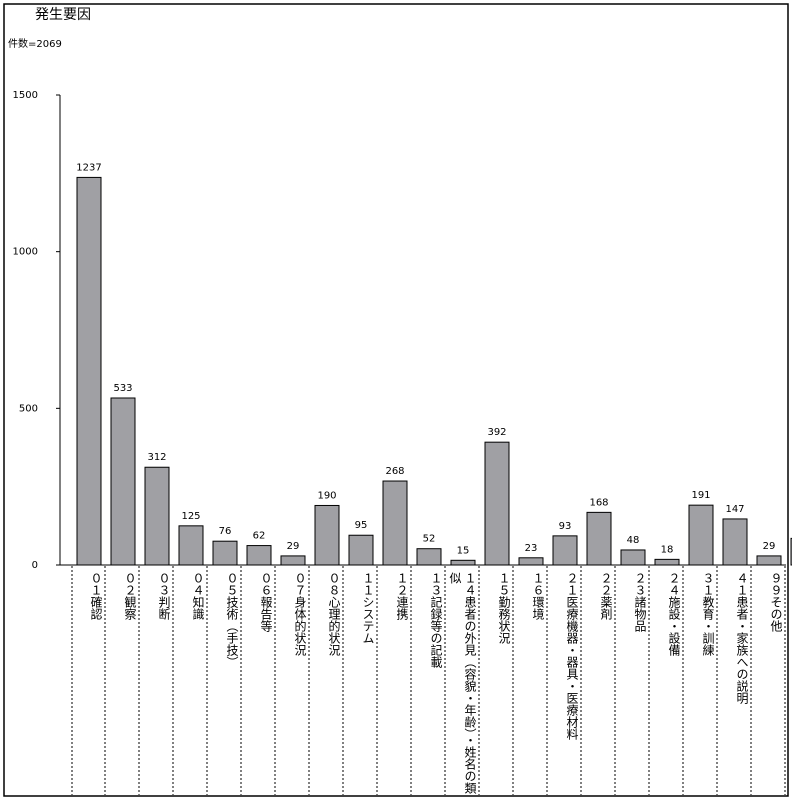 This screenshot has height=800, width=792. I want to click on value-label: 147, so click(734, 509).